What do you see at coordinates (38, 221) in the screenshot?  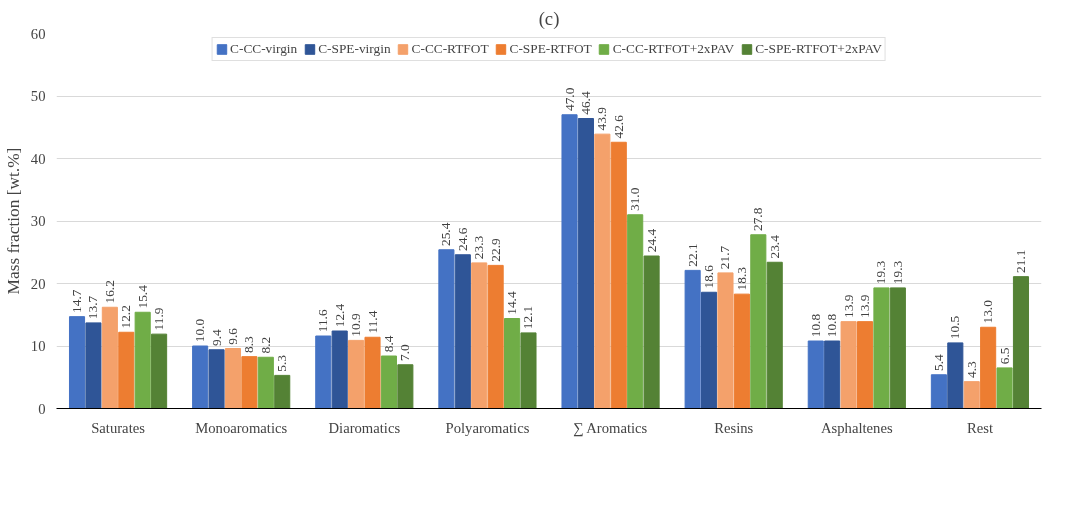 I see `y-tick-label: 30` at bounding box center [38, 221].